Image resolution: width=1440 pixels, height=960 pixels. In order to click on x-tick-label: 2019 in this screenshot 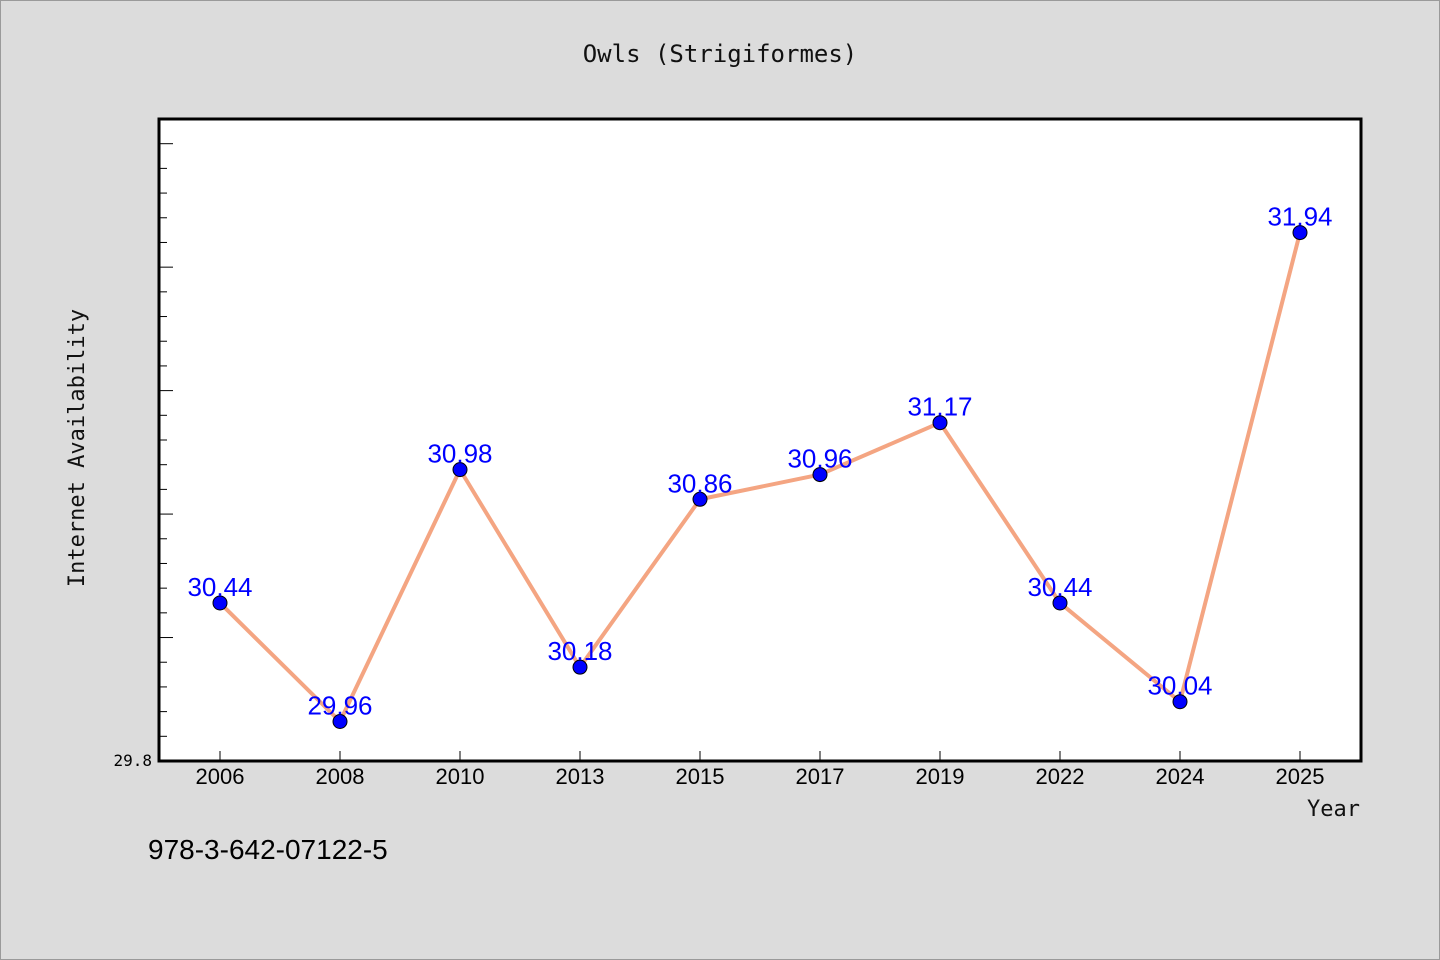, I will do `click(940, 776)`.